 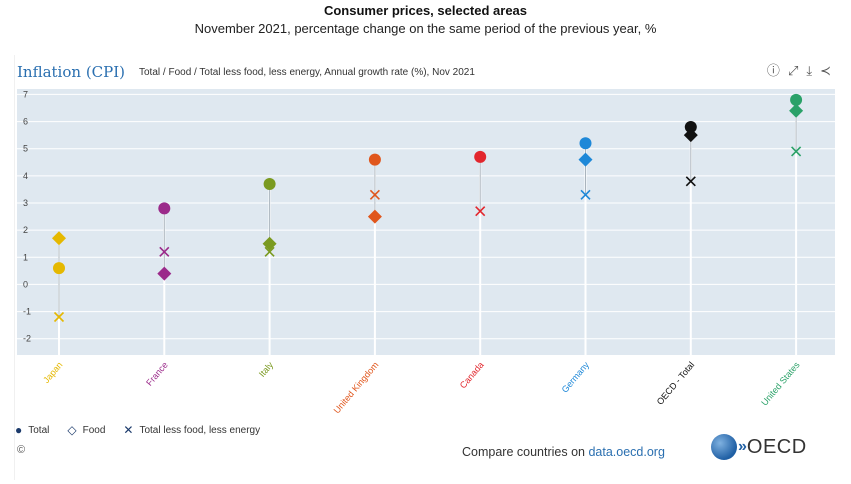 I want to click on oecd-logo: » OECD, so click(x=759, y=447).